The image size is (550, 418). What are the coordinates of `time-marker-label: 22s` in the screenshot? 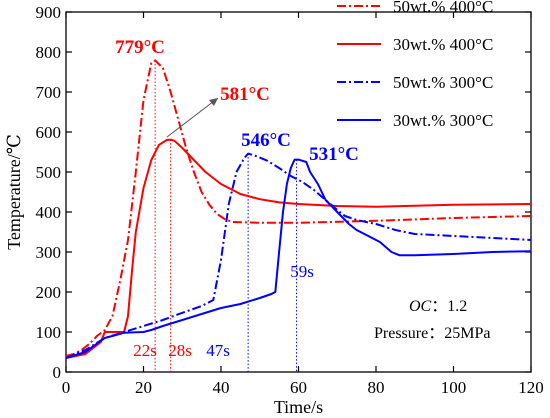 It's located at (145, 350).